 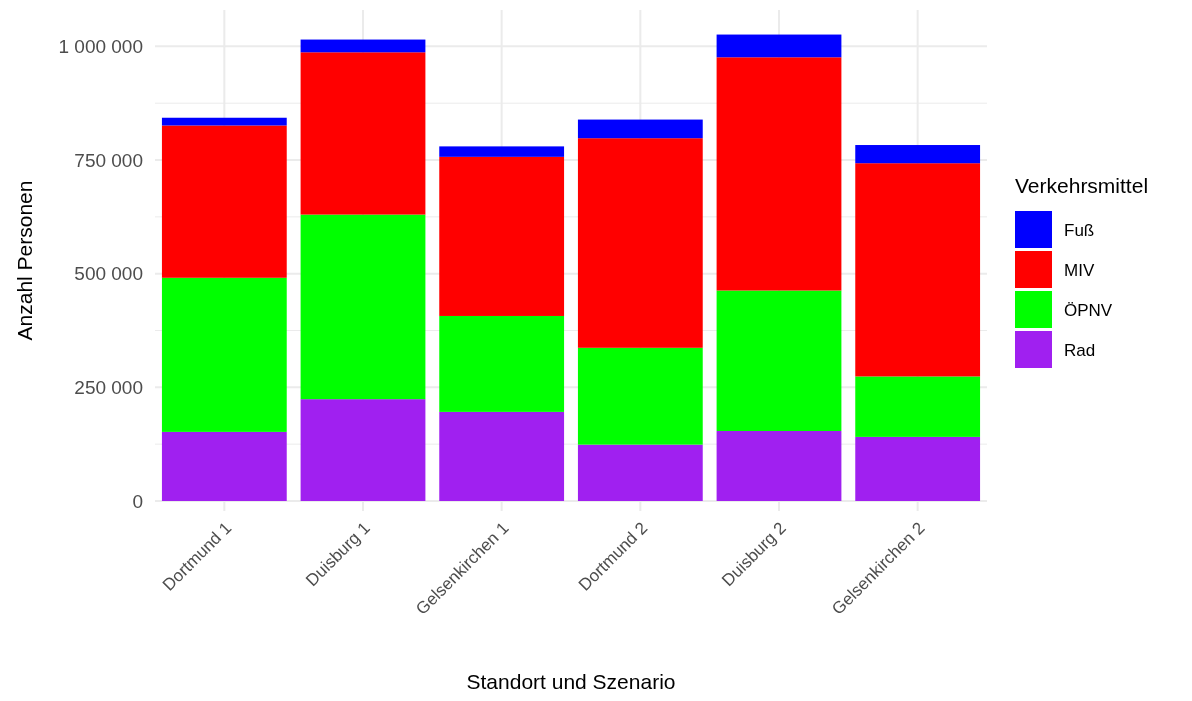 What do you see at coordinates (1079, 270) in the screenshot?
I see `legend-label: MIV` at bounding box center [1079, 270].